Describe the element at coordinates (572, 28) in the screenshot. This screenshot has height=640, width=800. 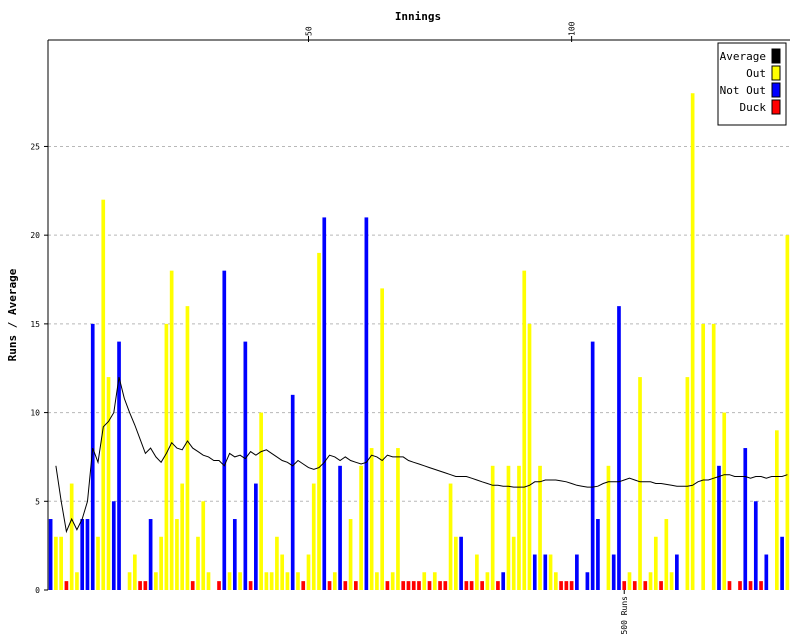
I see `top-tick-label: 100` at that location.